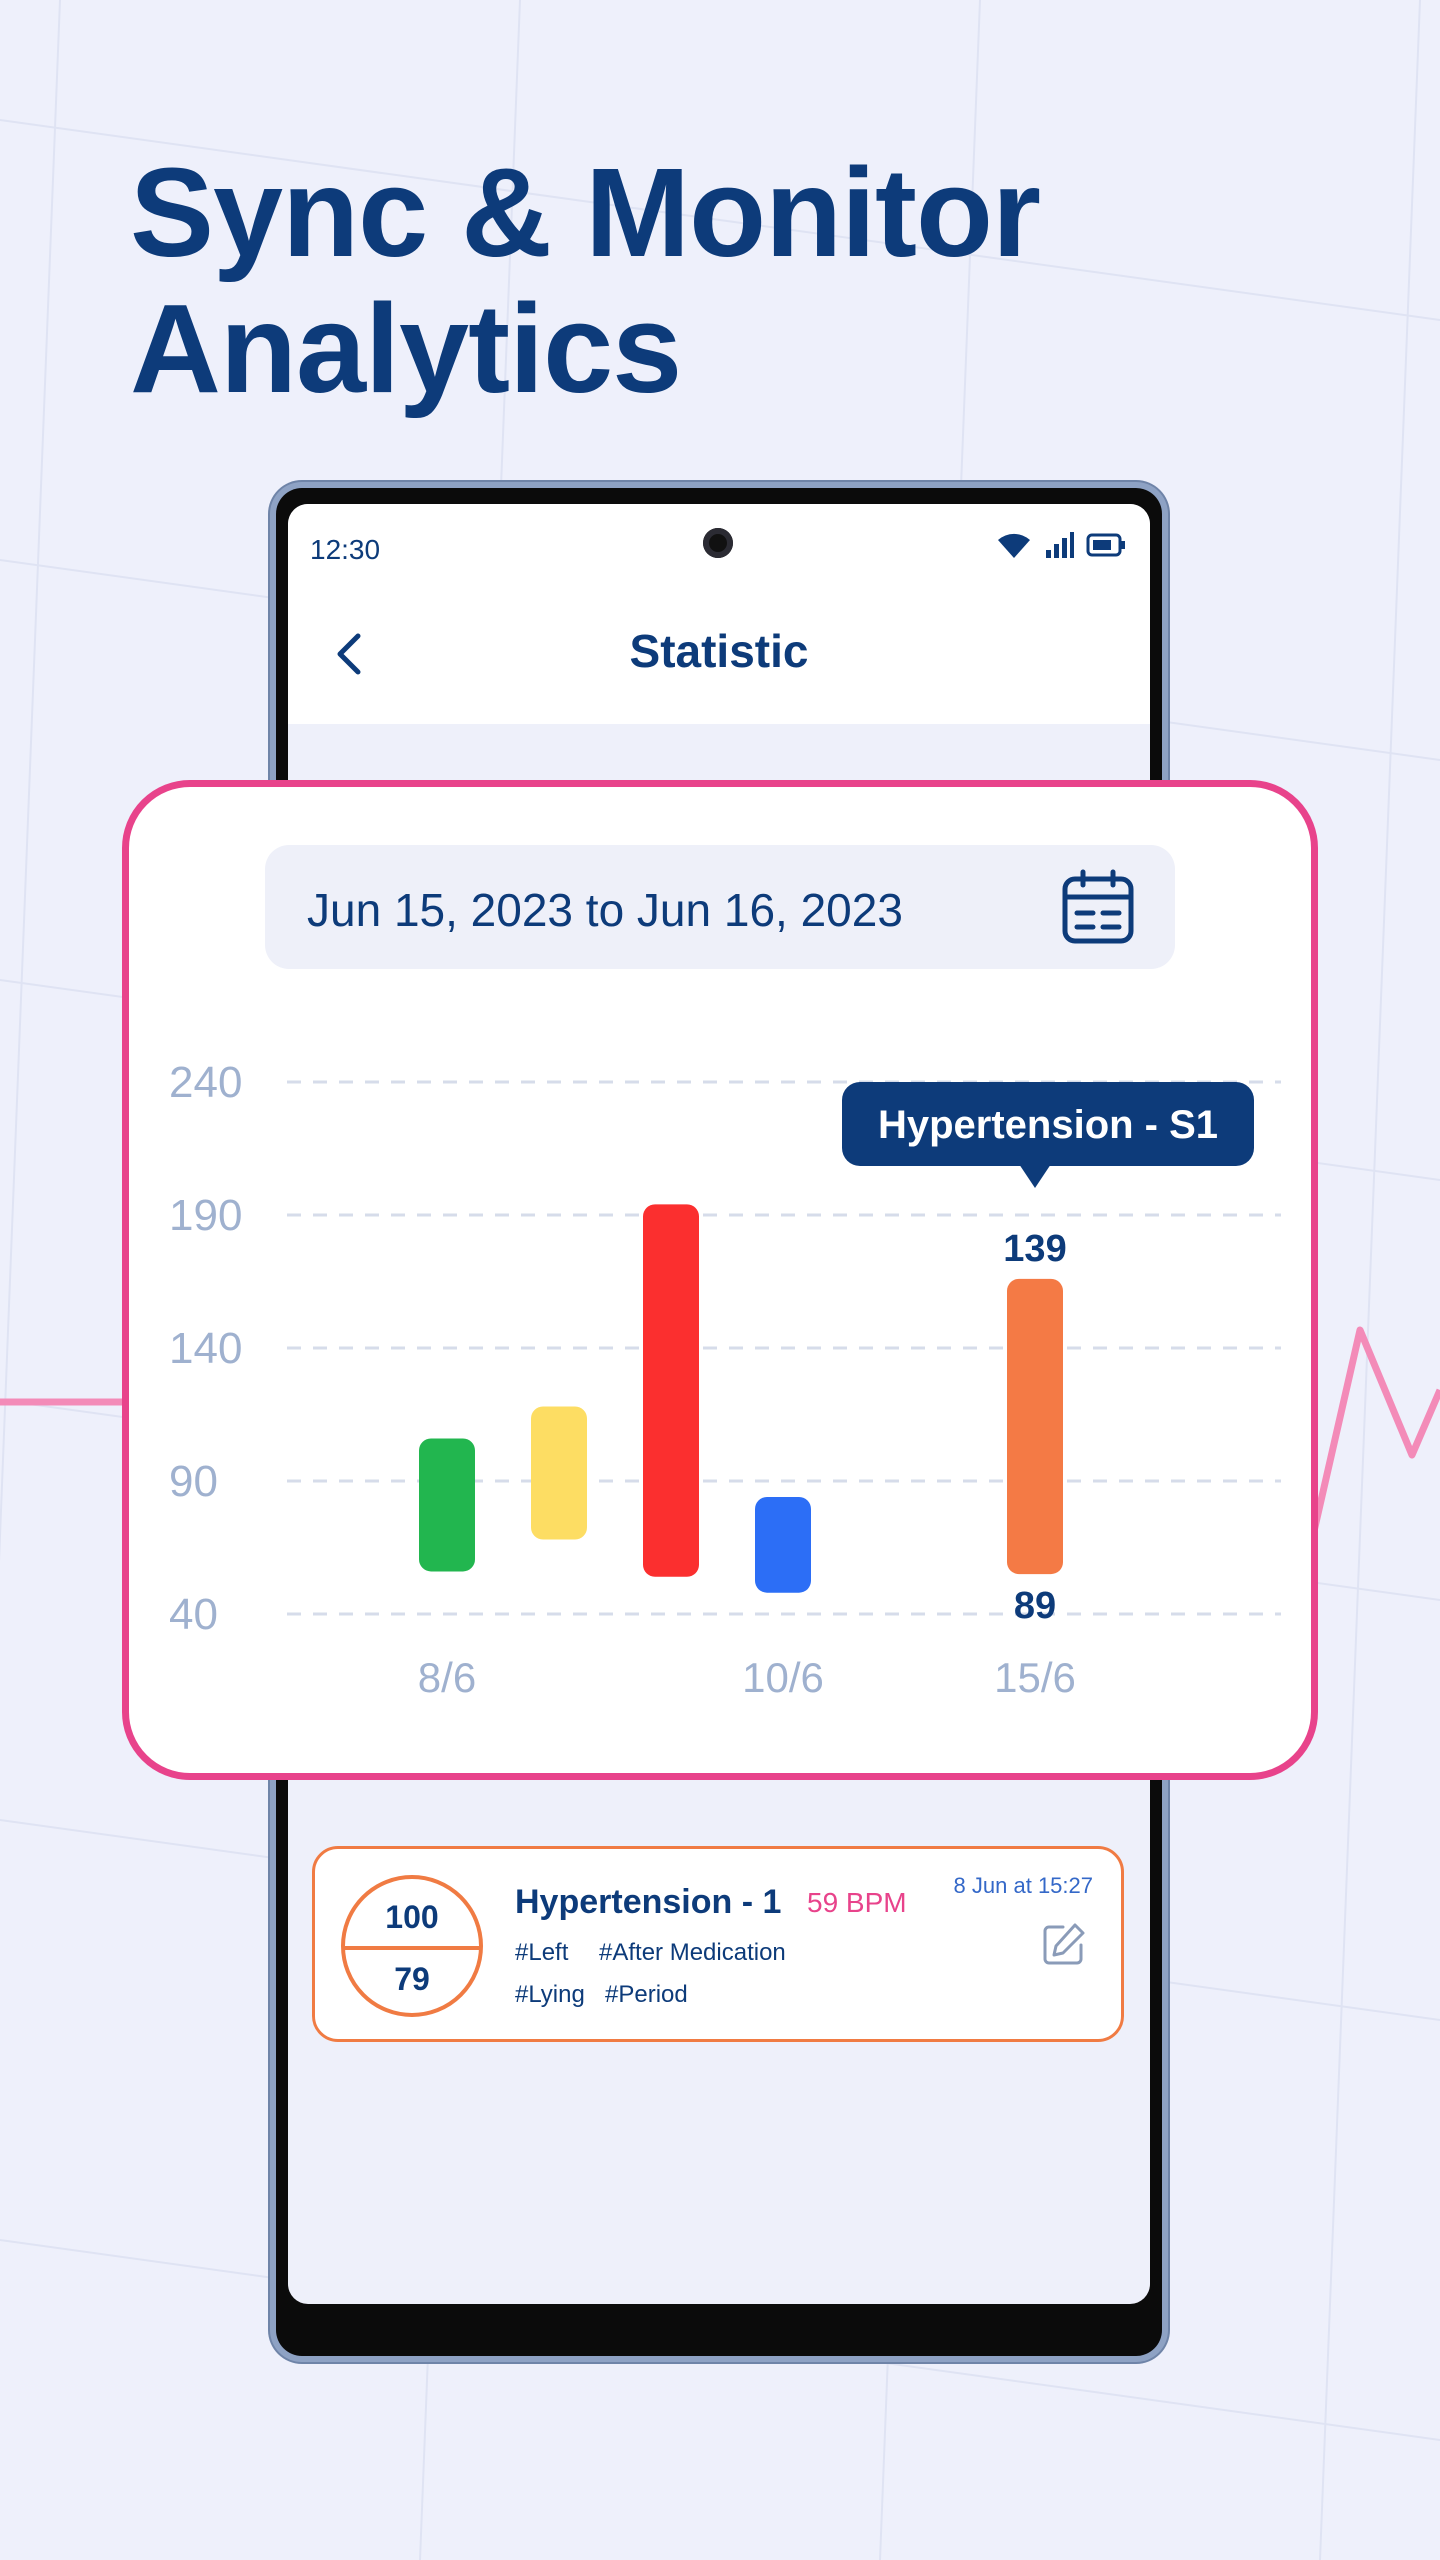 The height and width of the screenshot is (2560, 1440). Describe the element at coordinates (542, 1952) in the screenshot. I see `tag: #Left` at that location.